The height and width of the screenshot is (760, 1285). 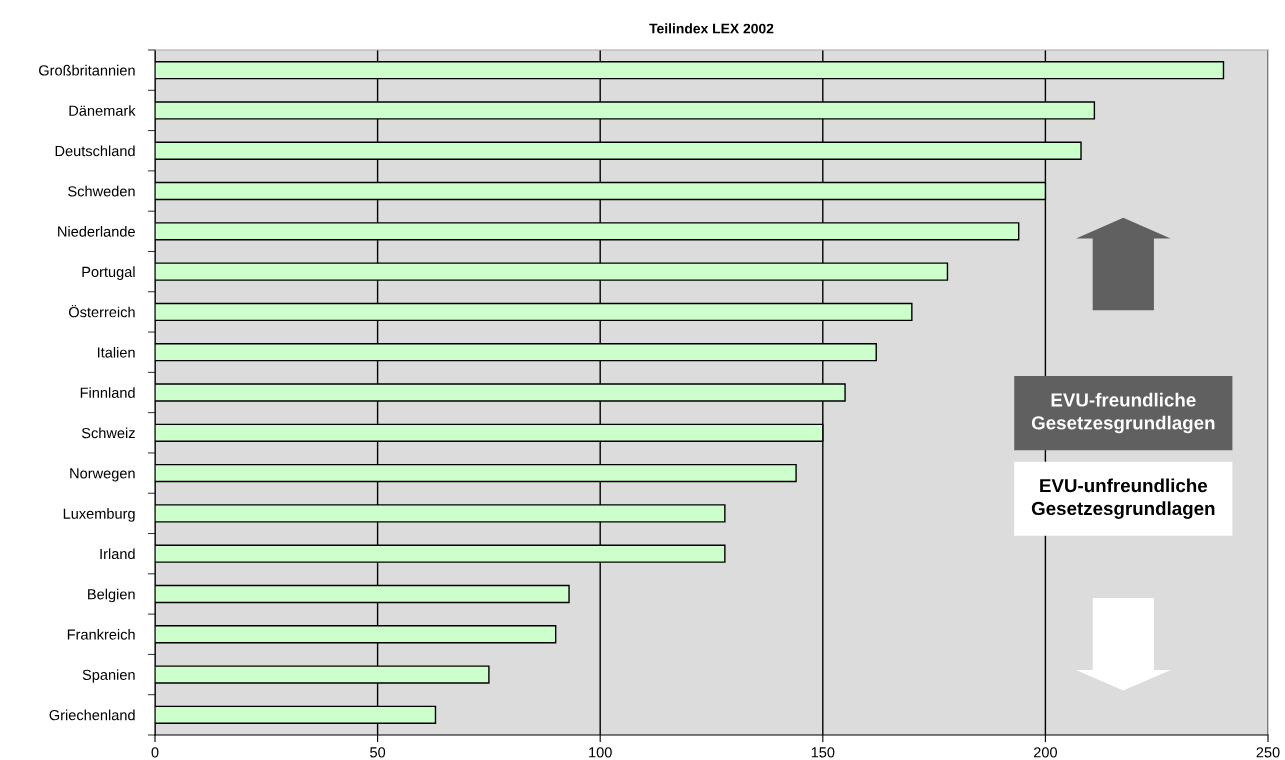 I want to click on y-tick-label: Großbritannien, so click(x=87, y=70).